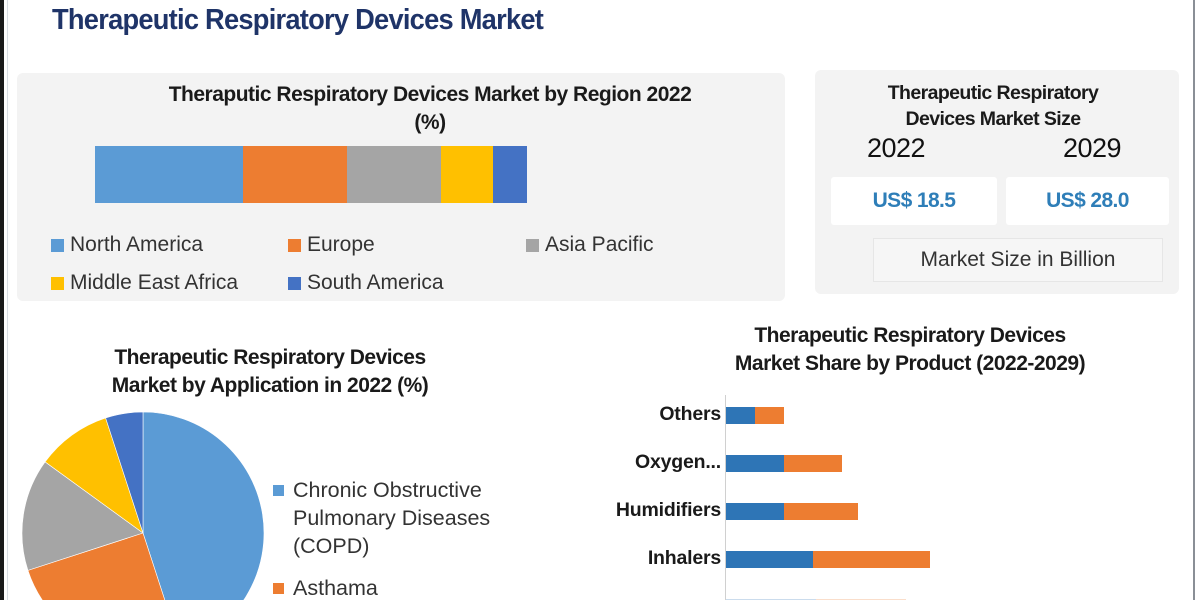 The width and height of the screenshot is (1200, 602). What do you see at coordinates (467, 174) in the screenshot?
I see `region-bar-segment-middle-east-africa` at bounding box center [467, 174].